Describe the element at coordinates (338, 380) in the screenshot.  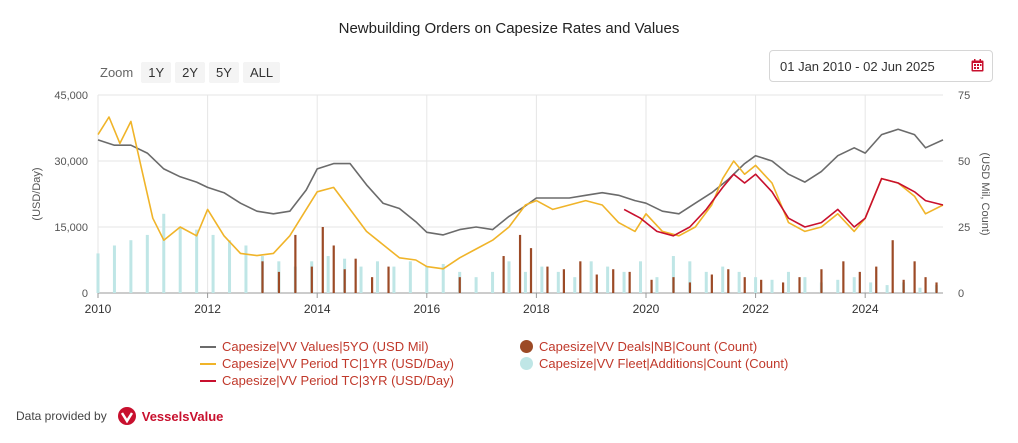
I see `legend-label: Capesize|VV Period TC|3YR (USD/Day)` at that location.